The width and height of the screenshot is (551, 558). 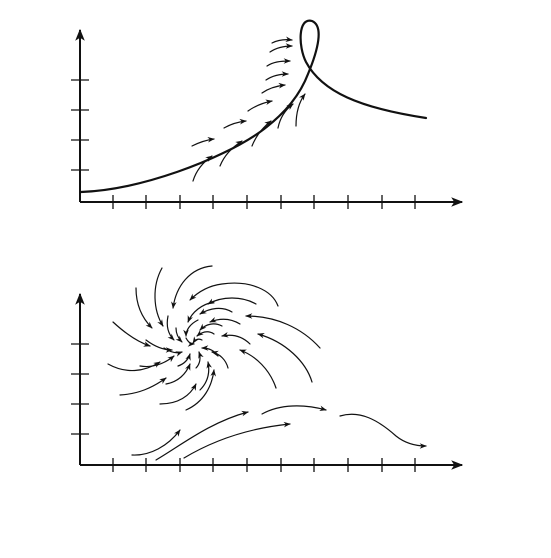 What do you see at coordinates (80, 125) in the screenshot?
I see `top-y-ticks` at bounding box center [80, 125].